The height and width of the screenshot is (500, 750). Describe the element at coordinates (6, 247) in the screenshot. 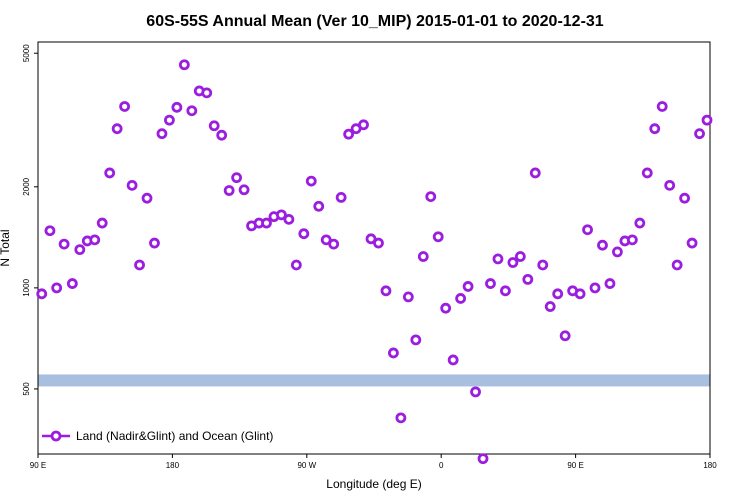

I see `y-axis-label: N Total` at that location.